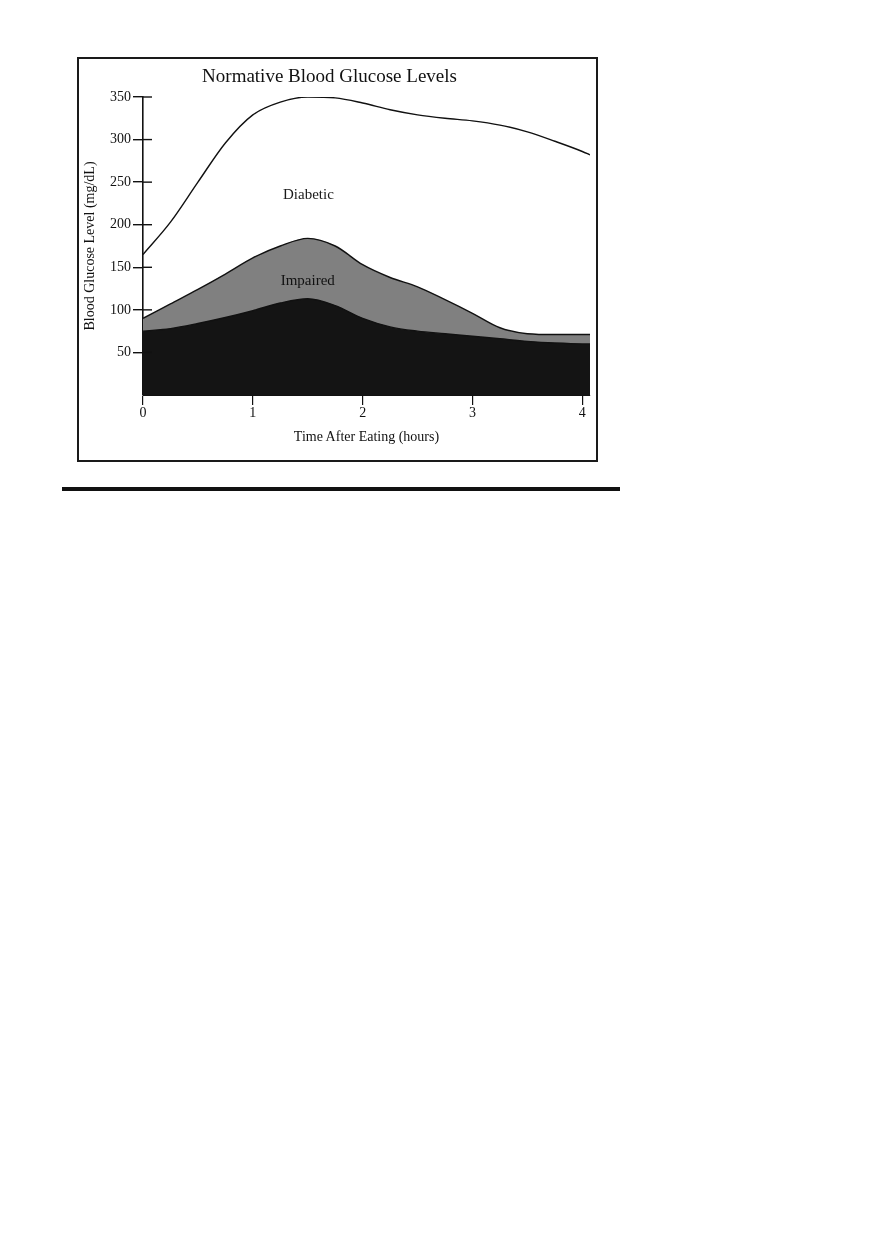 Image resolution: width=880 pixels, height=1247 pixels. Describe the element at coordinates (143, 413) in the screenshot. I see `x-tick-label: 0` at that location.